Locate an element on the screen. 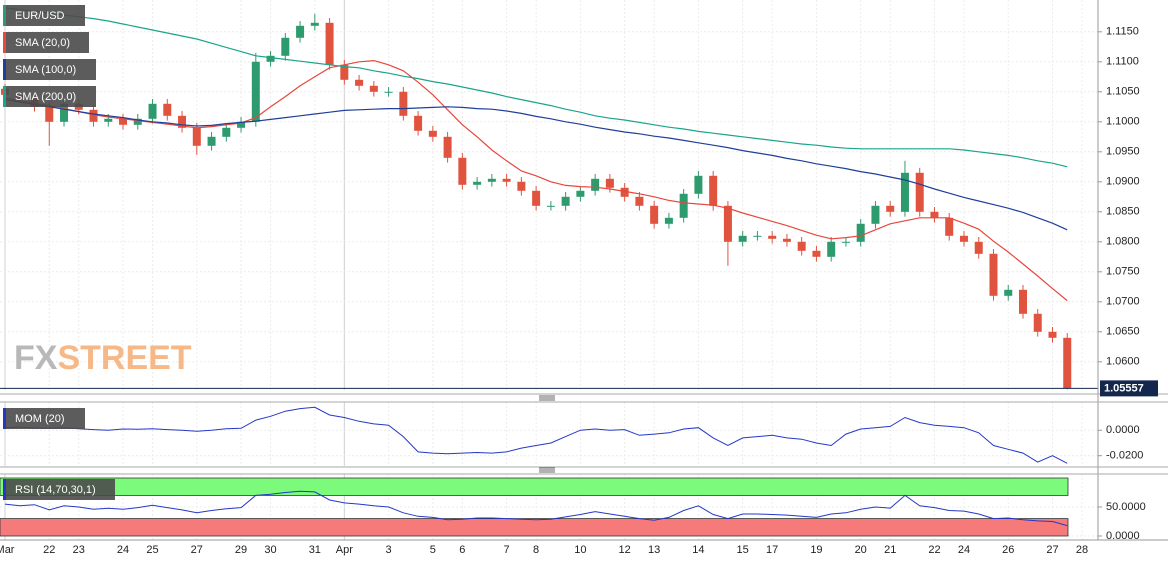 The width and height of the screenshot is (1168, 563). y-tick-label: 1.1150 is located at coordinates (1122, 32).